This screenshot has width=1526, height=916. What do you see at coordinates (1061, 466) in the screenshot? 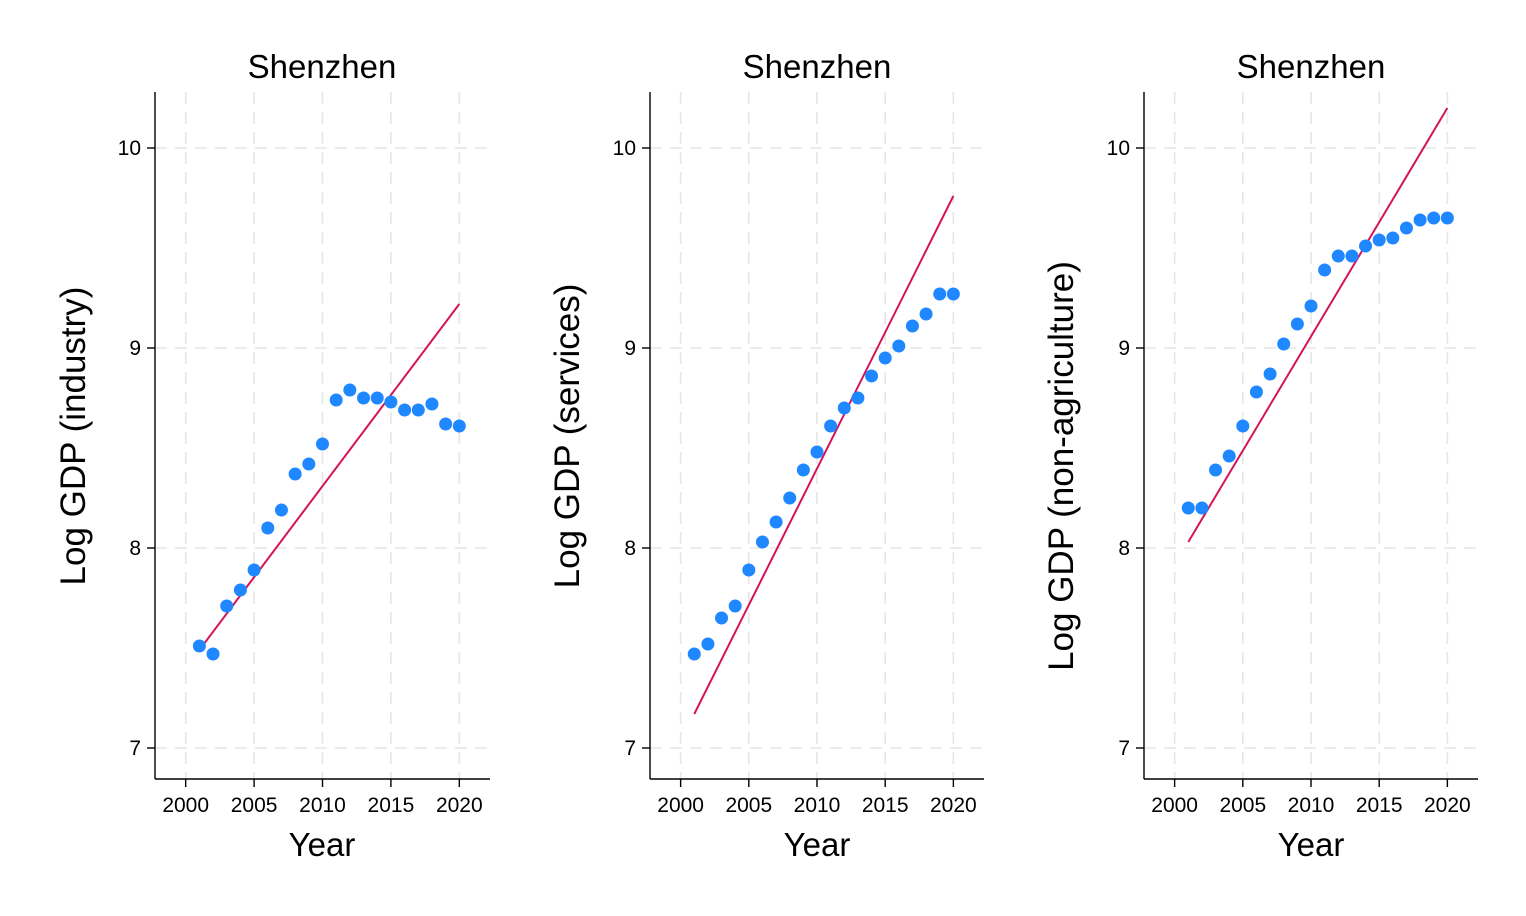
I see `y-axis-label: Log GDP (non-agriculture)` at bounding box center [1061, 466].